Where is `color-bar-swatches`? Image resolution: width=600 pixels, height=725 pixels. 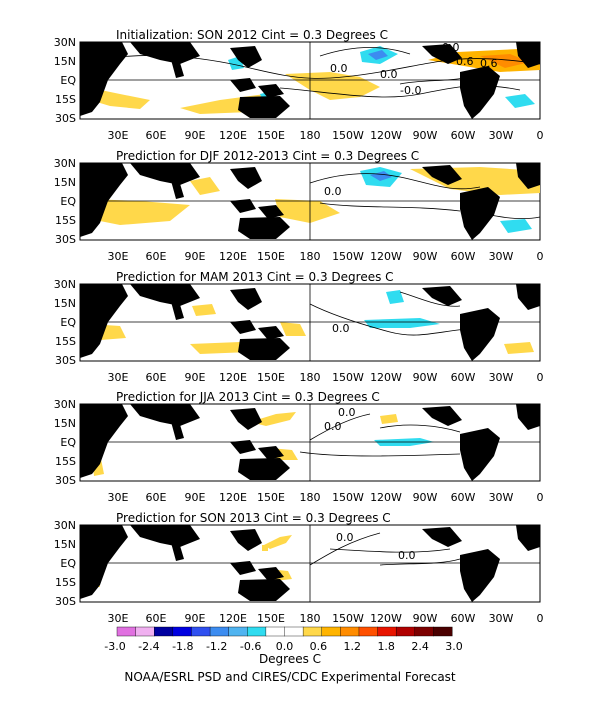
color-bar-swatches is located at coordinates (284, 631).